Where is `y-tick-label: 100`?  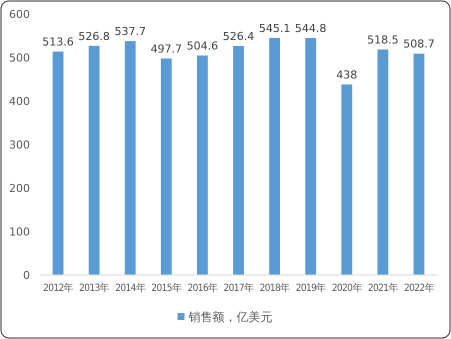
y-tick-label: 100 is located at coordinates (19, 231).